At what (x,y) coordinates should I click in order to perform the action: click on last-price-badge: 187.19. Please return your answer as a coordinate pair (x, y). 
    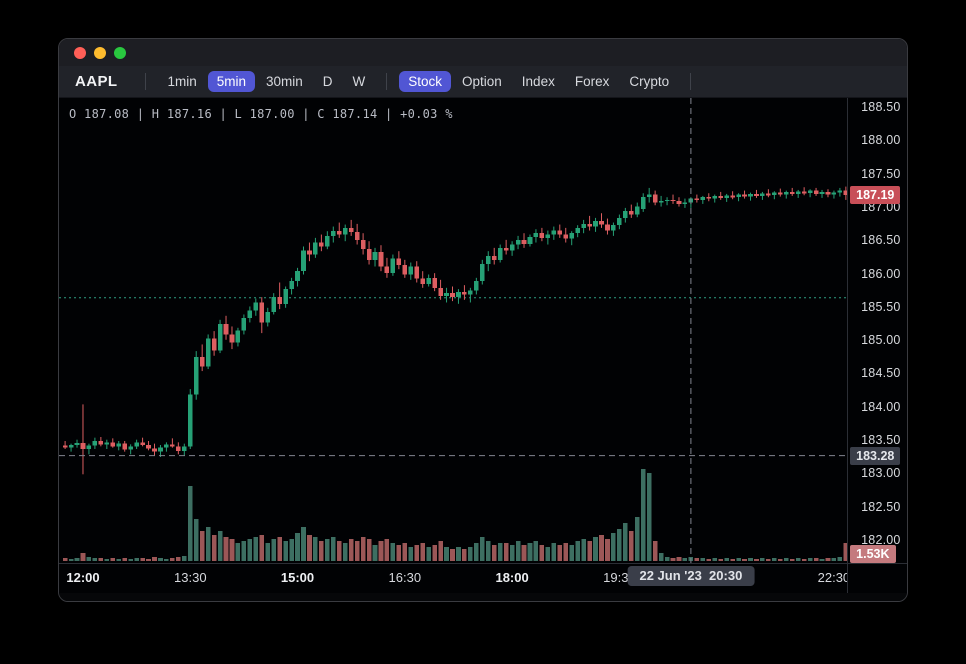
    Looking at the image, I should click on (875, 195).